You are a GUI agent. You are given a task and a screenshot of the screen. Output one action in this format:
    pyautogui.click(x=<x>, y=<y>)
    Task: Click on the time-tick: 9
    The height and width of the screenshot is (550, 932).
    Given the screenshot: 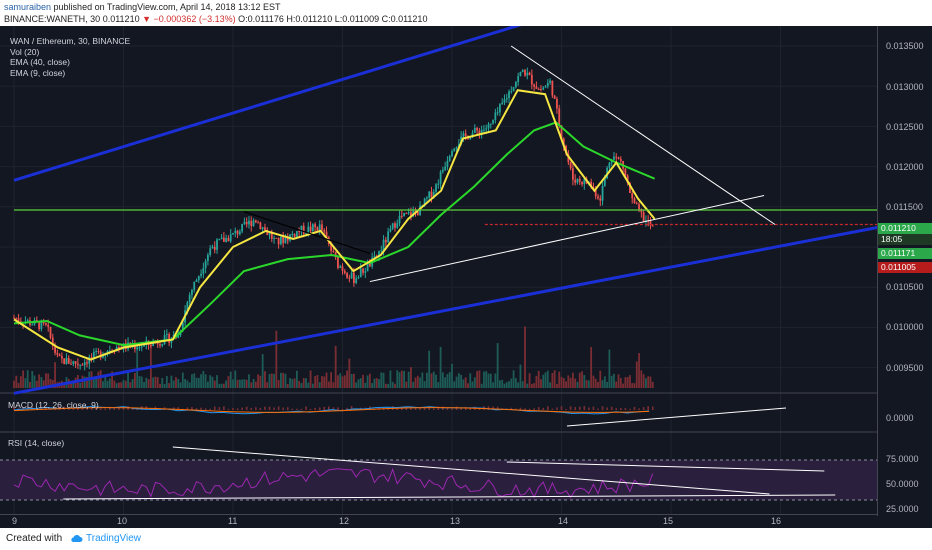 What is the action you would take?
    pyautogui.click(x=15, y=521)
    